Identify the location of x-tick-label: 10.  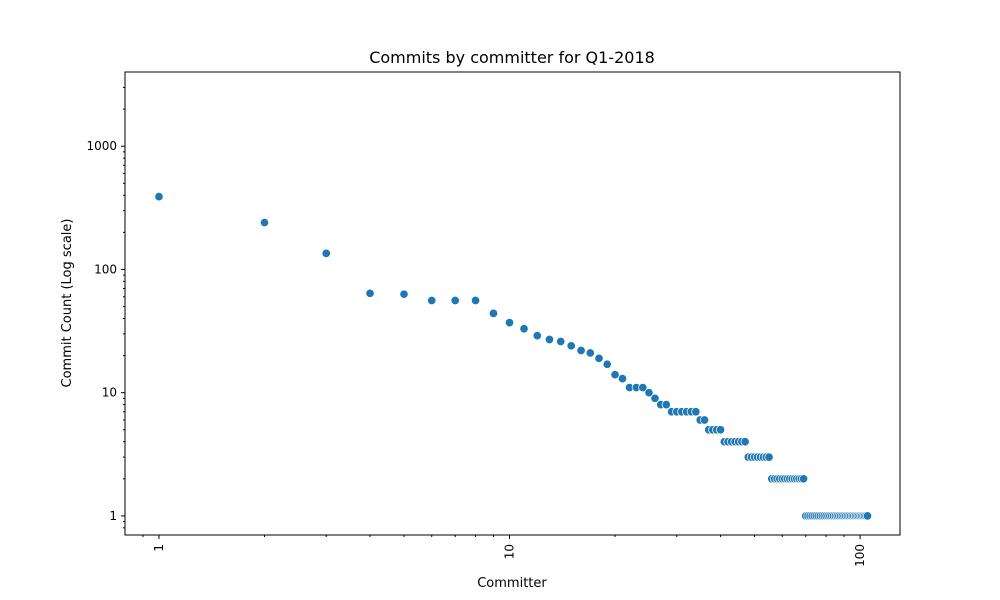
(510, 551).